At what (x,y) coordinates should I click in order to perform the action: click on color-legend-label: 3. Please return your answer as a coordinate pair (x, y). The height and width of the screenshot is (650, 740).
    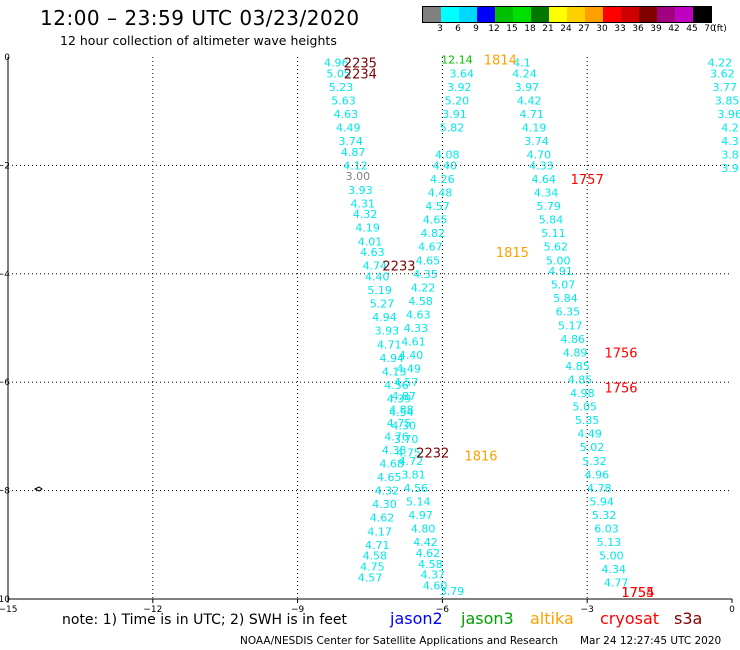
    Looking at the image, I should click on (440, 29).